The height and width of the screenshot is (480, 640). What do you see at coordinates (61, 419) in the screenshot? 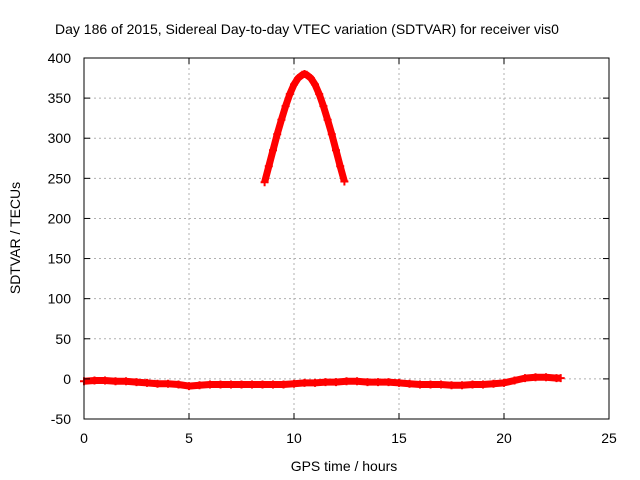
I see `y-tick-label: -50` at bounding box center [61, 419].